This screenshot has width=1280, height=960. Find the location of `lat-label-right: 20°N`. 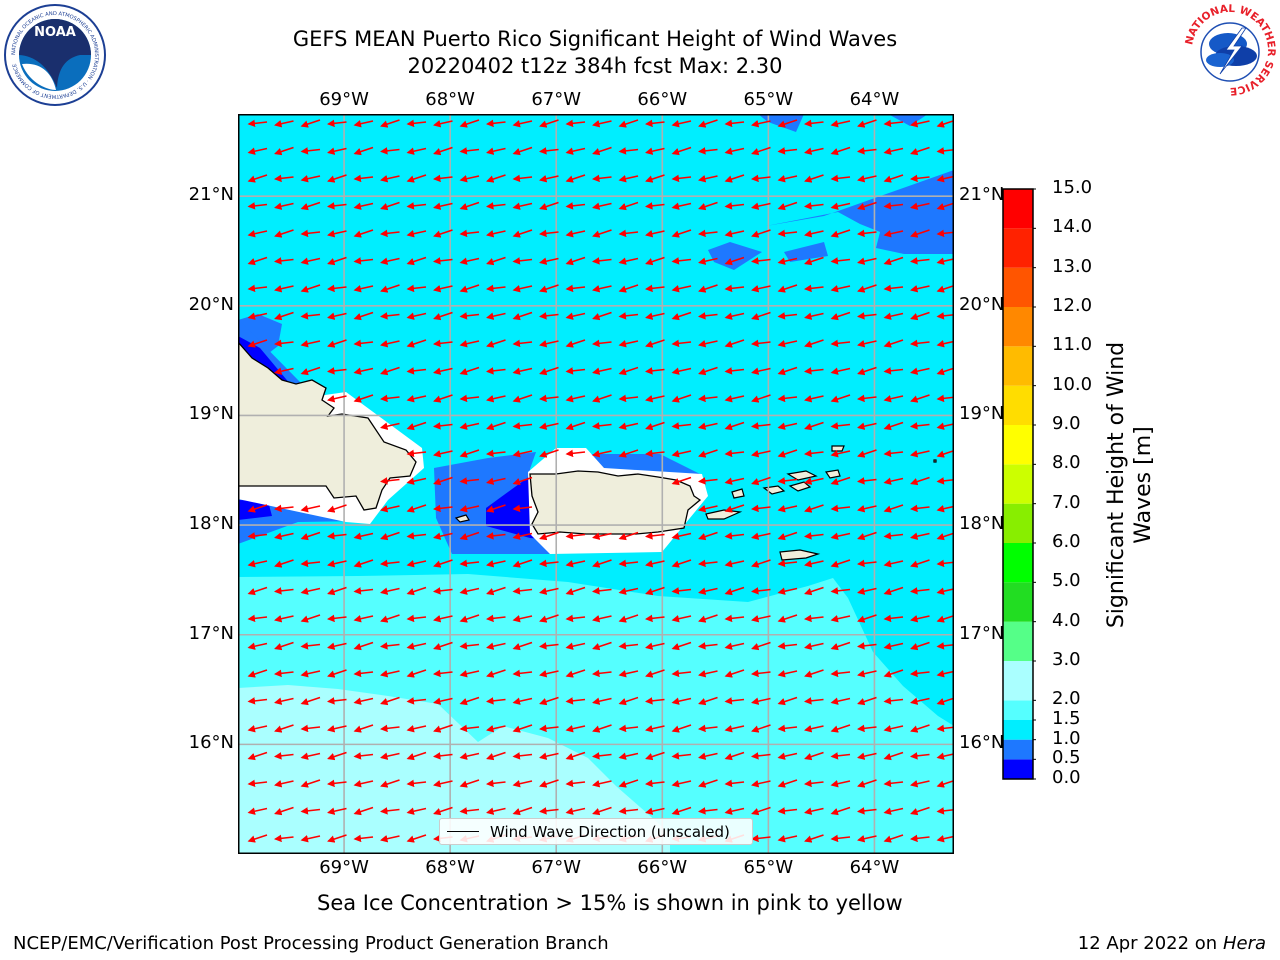

lat-label-right: 20°N is located at coordinates (982, 304).